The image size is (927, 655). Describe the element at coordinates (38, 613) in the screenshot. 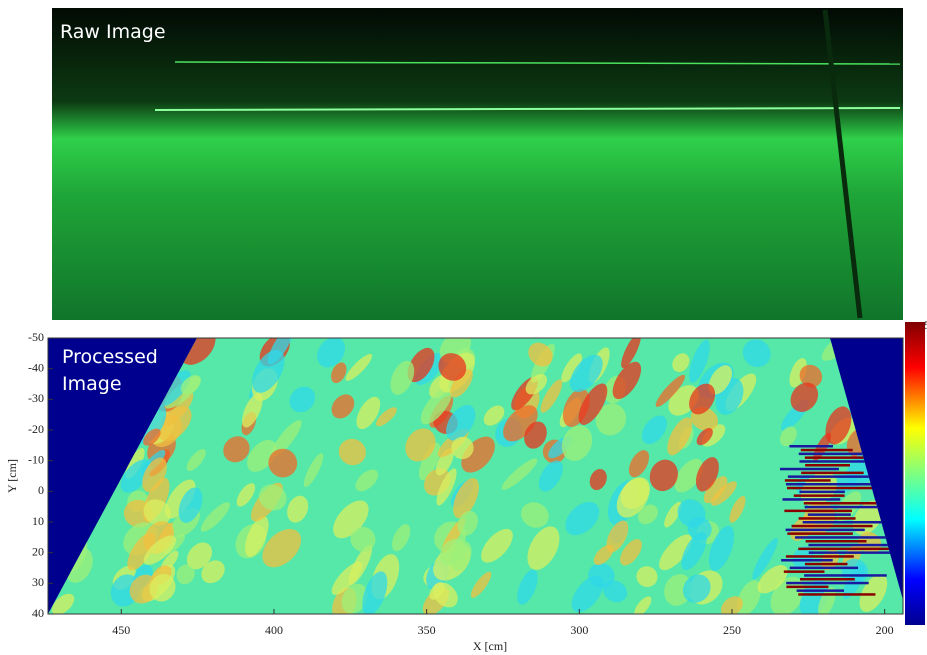

I see `y-tick-label: 40` at that location.